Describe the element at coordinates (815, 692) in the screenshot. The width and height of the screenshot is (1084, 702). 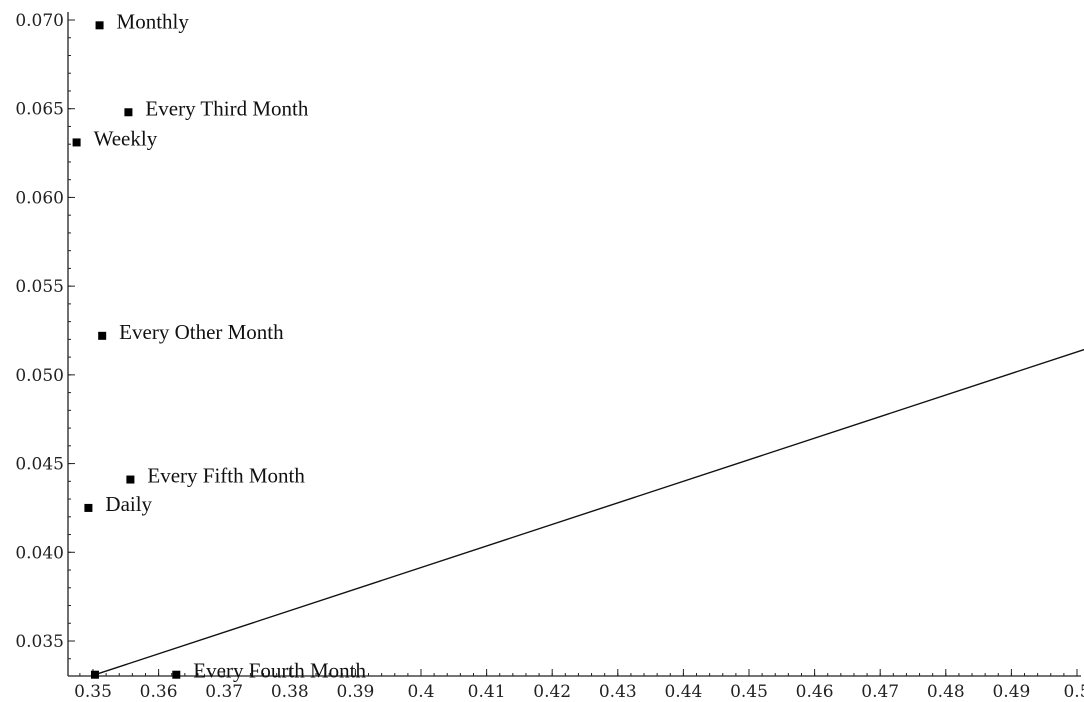
I see `x-tick-label: 0.46` at that location.